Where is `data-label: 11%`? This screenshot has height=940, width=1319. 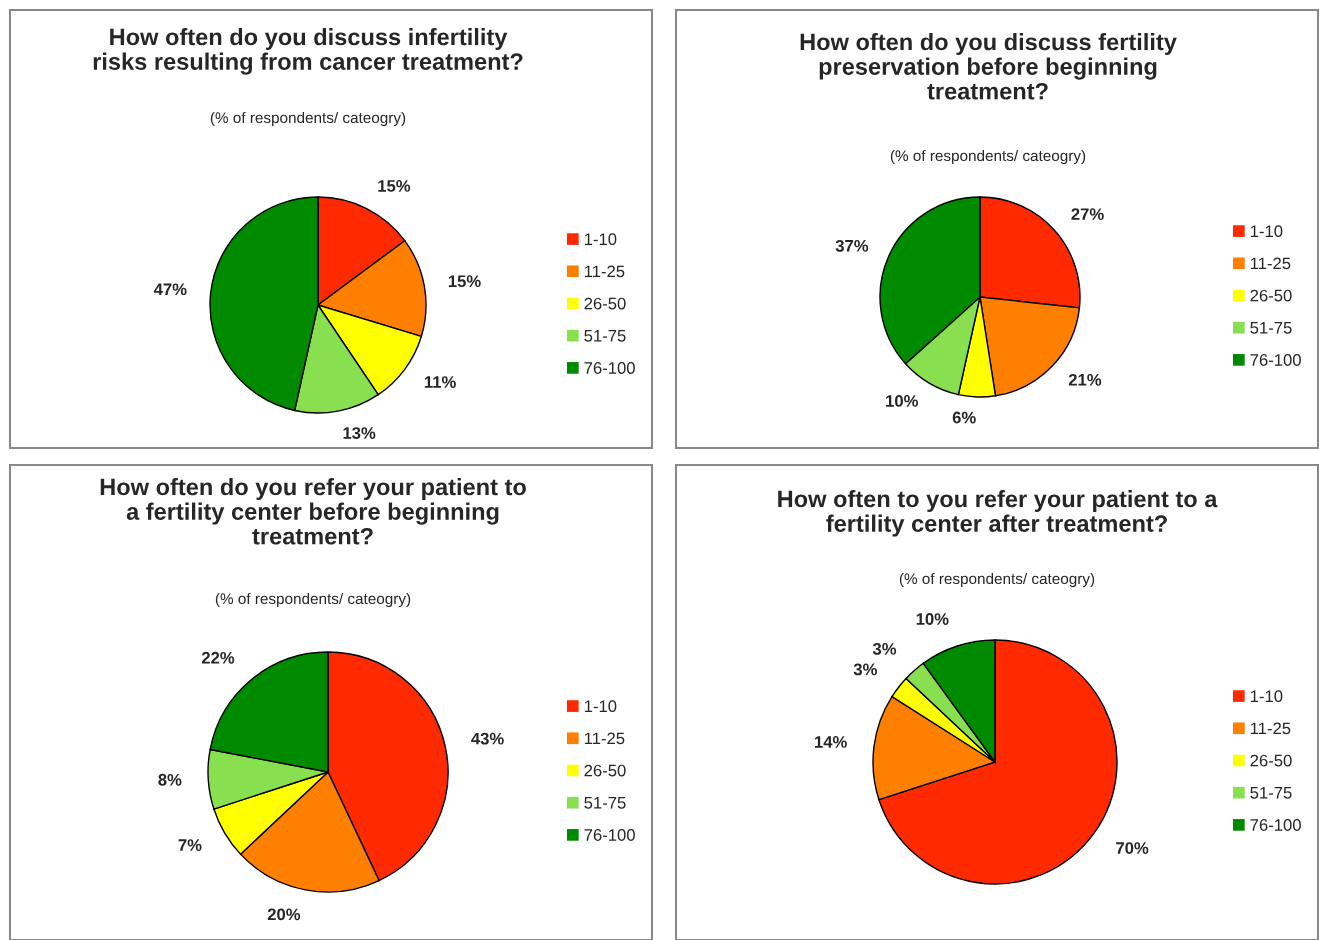
data-label: 11% is located at coordinates (440, 382).